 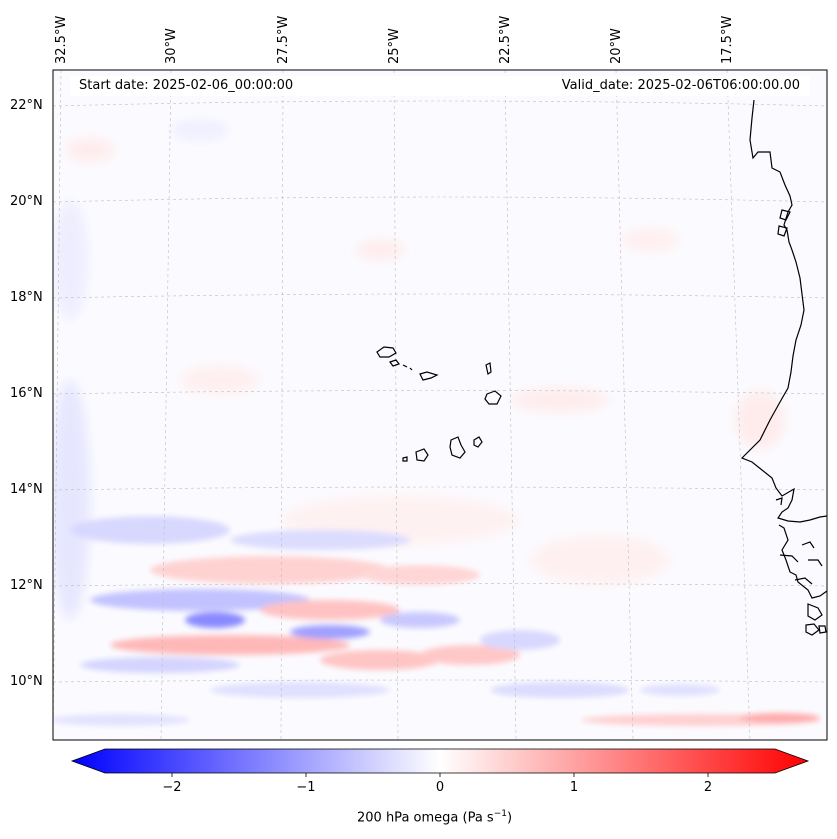 What do you see at coordinates (26, 585) in the screenshot?
I see `lat-label-12n: 12°N` at bounding box center [26, 585].